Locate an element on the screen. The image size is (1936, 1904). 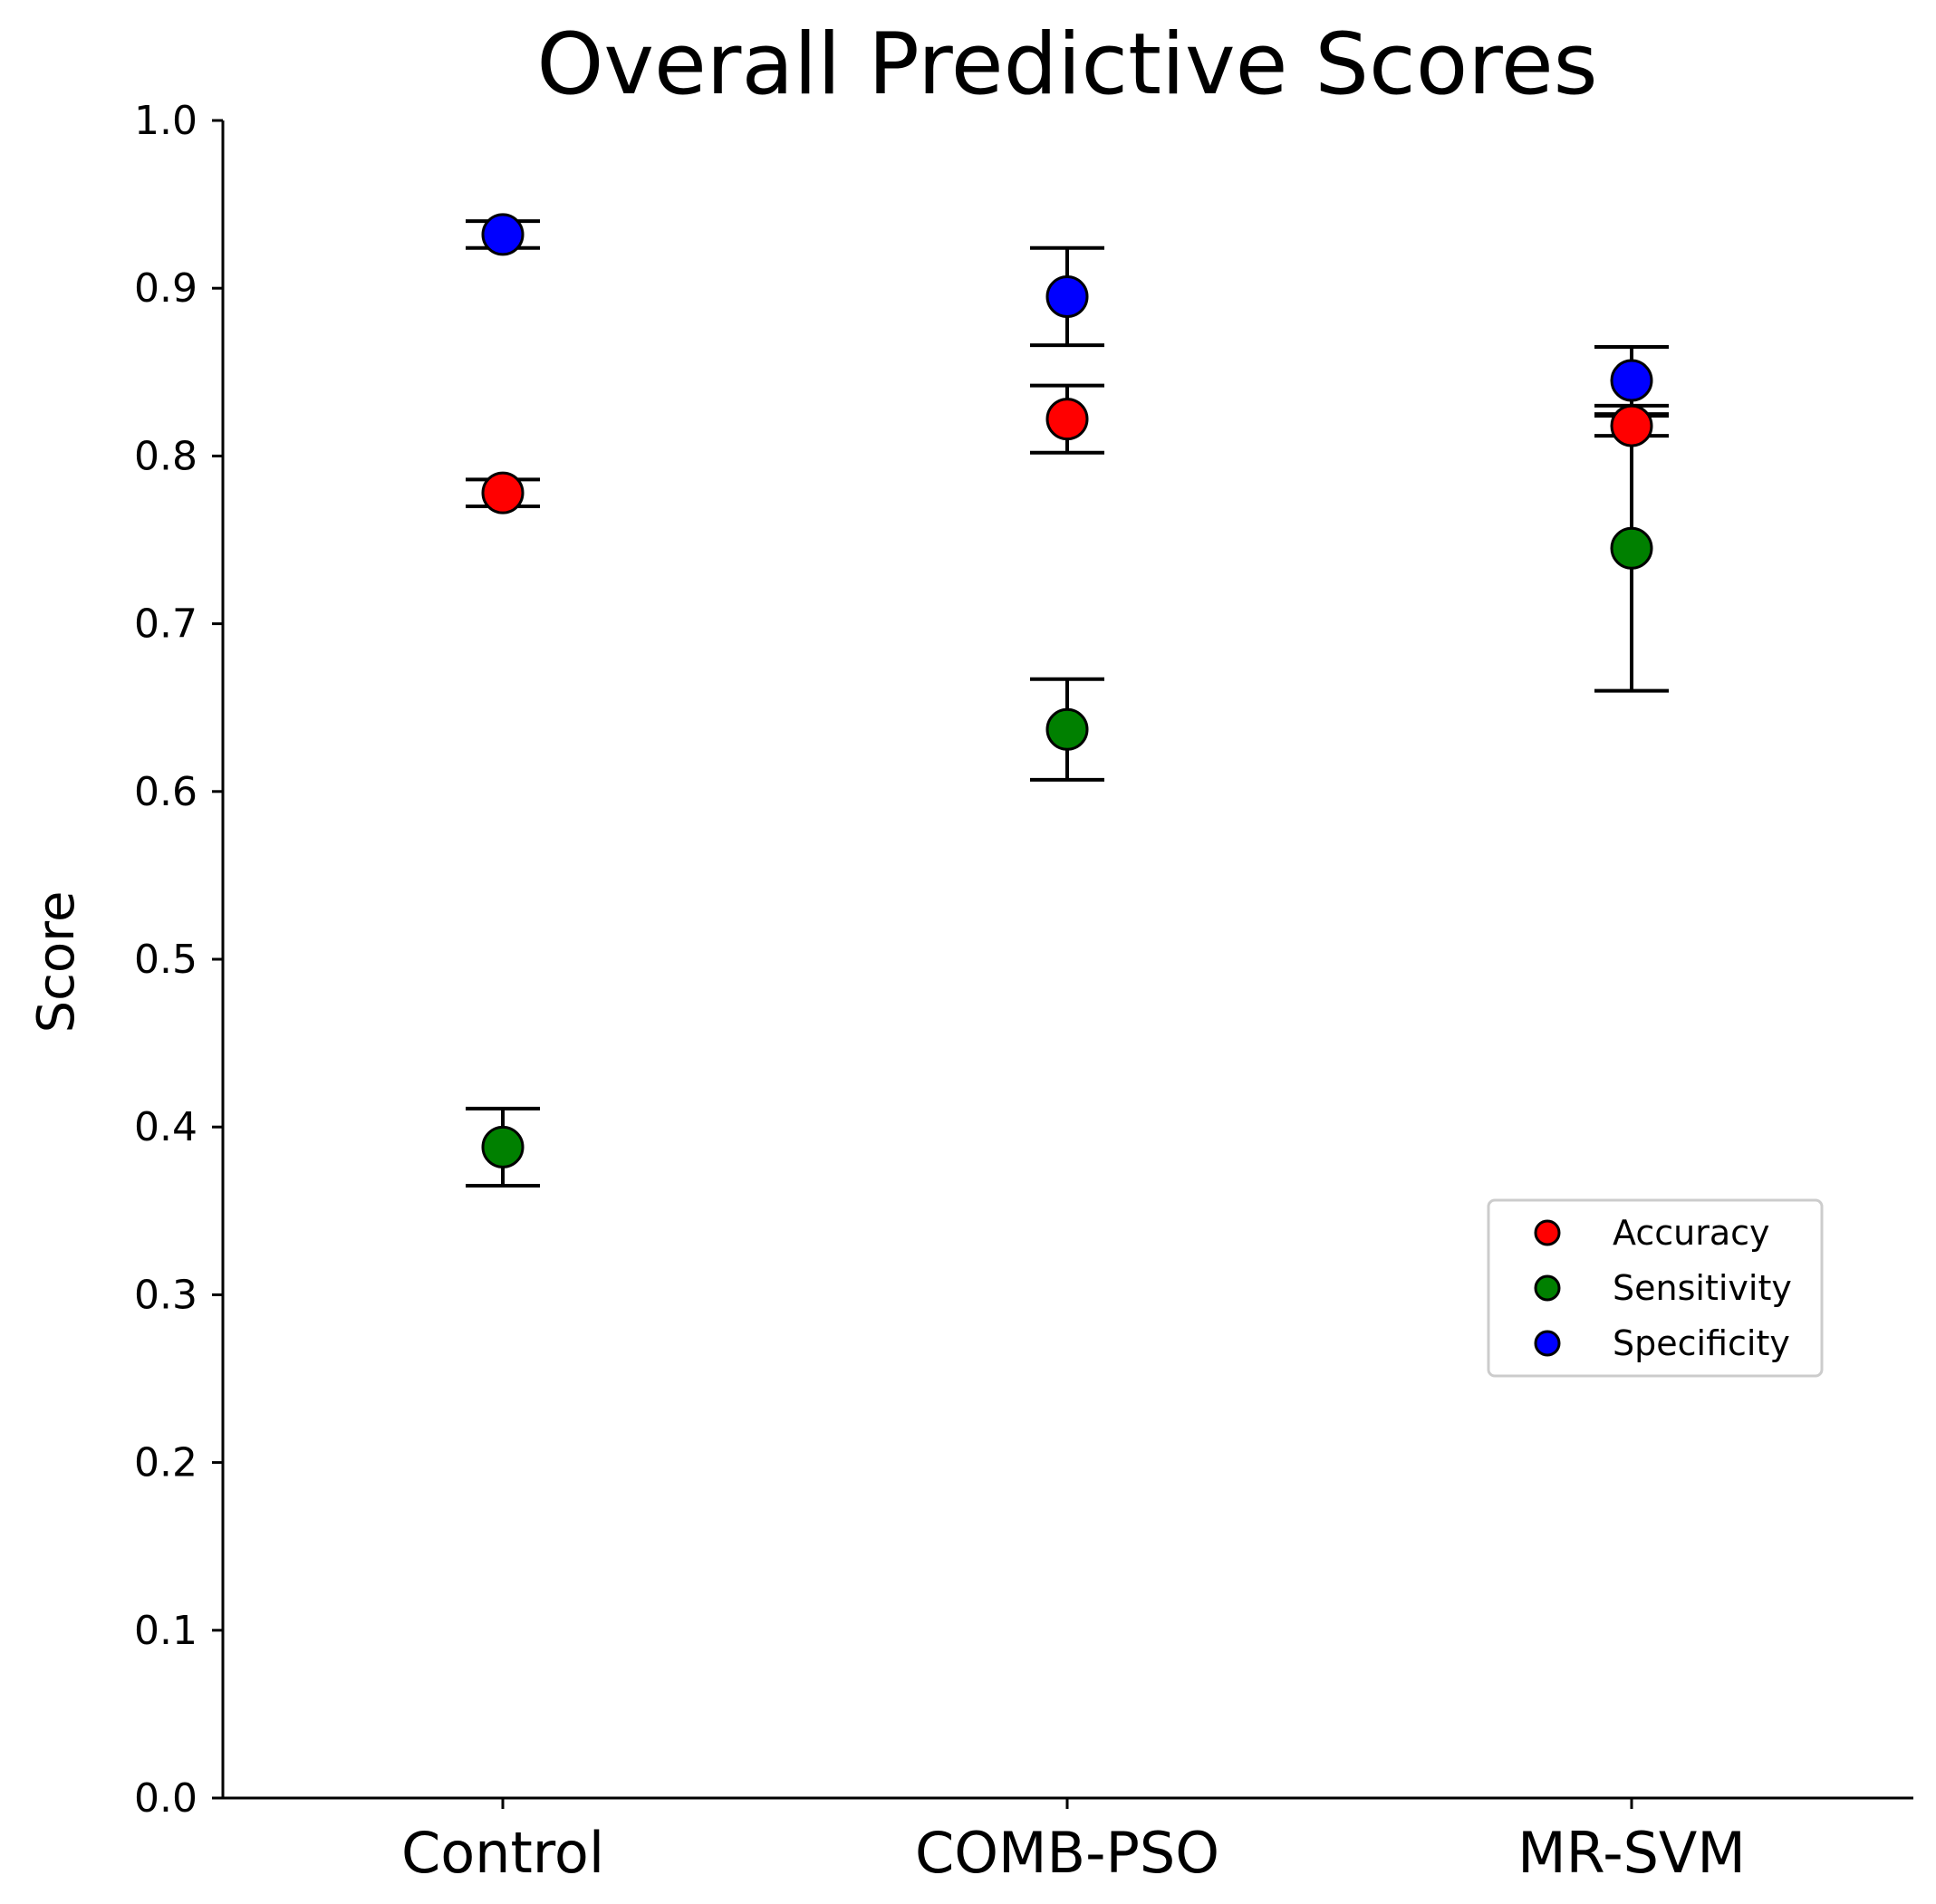
legend: Accuracy Sensitivity Specificity is located at coordinates (1655, 1288).